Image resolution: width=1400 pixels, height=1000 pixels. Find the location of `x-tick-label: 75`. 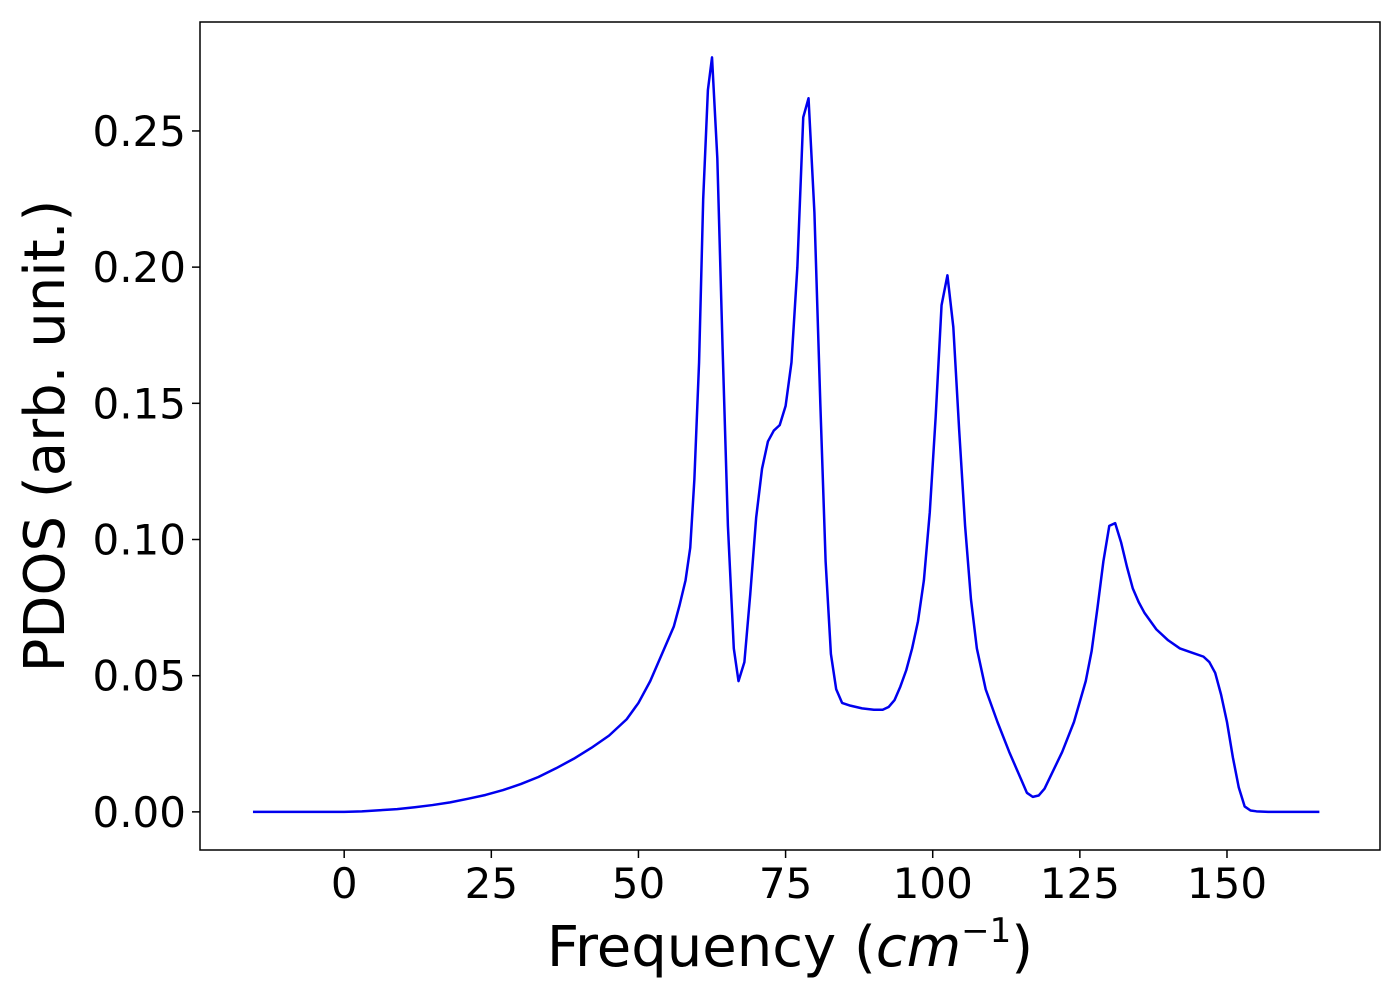

x-tick-label: 75 is located at coordinates (785, 883).